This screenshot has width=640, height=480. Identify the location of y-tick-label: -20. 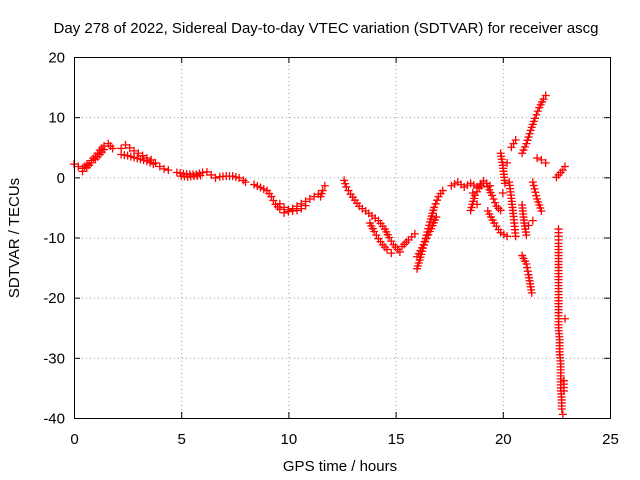
(54, 298).